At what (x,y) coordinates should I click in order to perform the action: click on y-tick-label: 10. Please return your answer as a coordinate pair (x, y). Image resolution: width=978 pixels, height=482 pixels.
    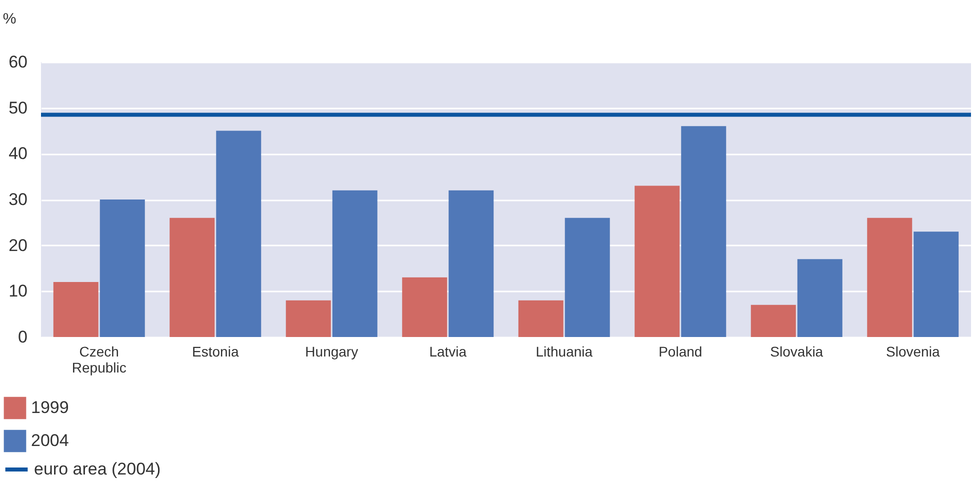
    Looking at the image, I should click on (18, 291).